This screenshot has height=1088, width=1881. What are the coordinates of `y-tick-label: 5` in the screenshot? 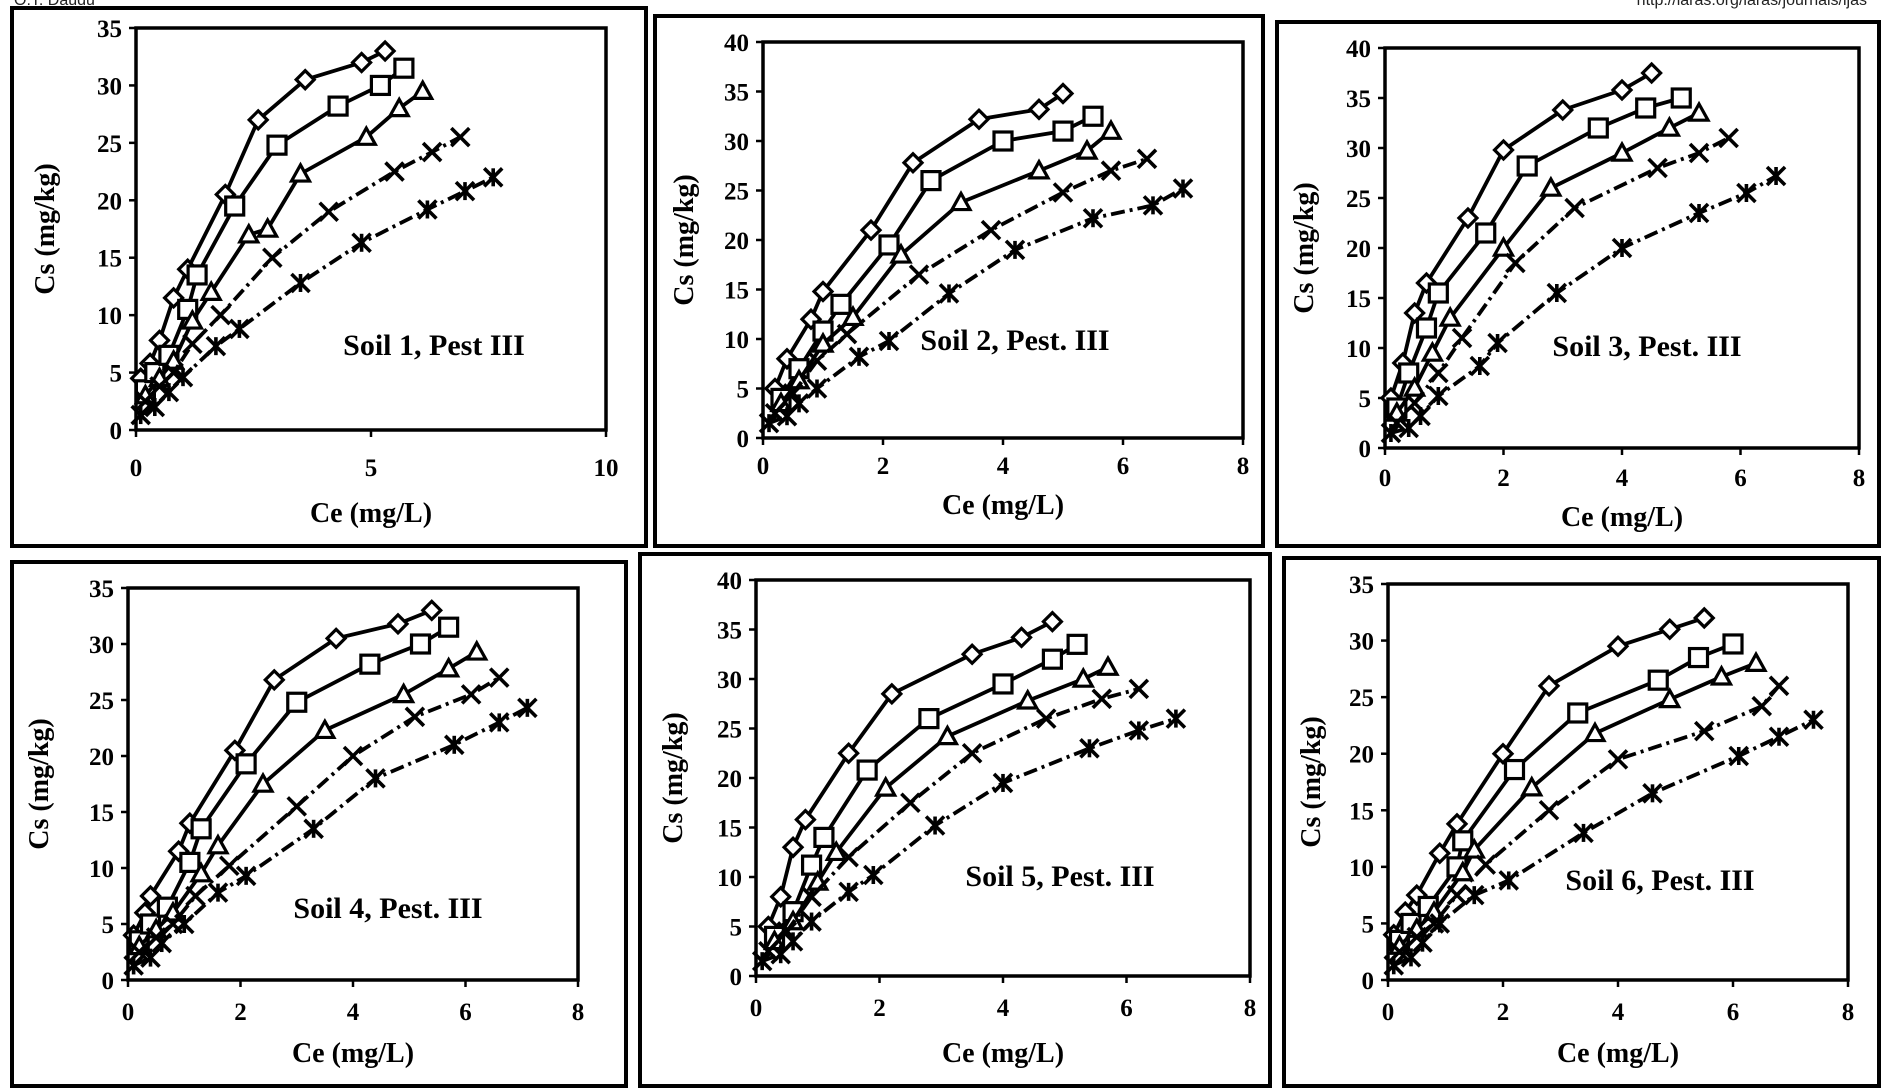 It's located at (108, 925).